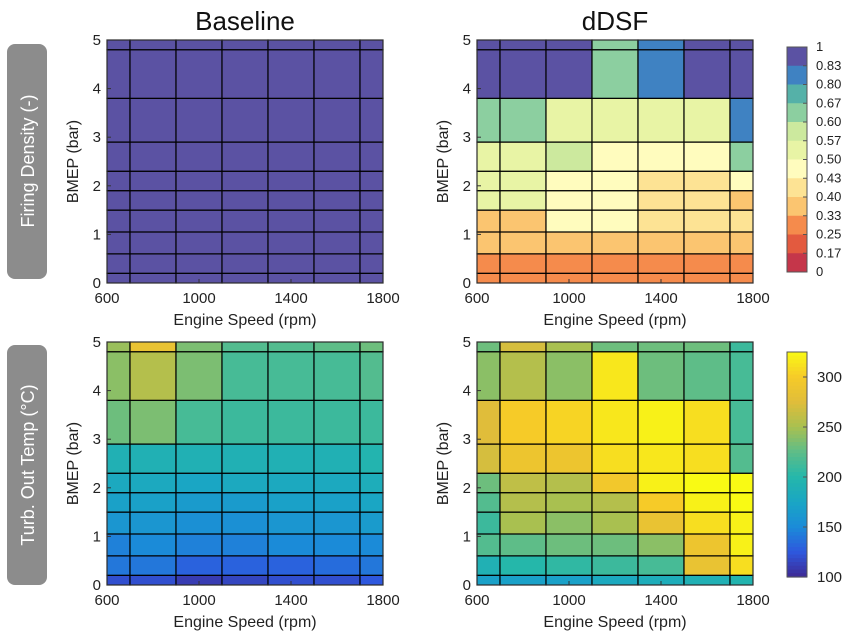  What do you see at coordinates (829, 377) in the screenshot?
I see `colorbar-tick-label: 300` at bounding box center [829, 377].